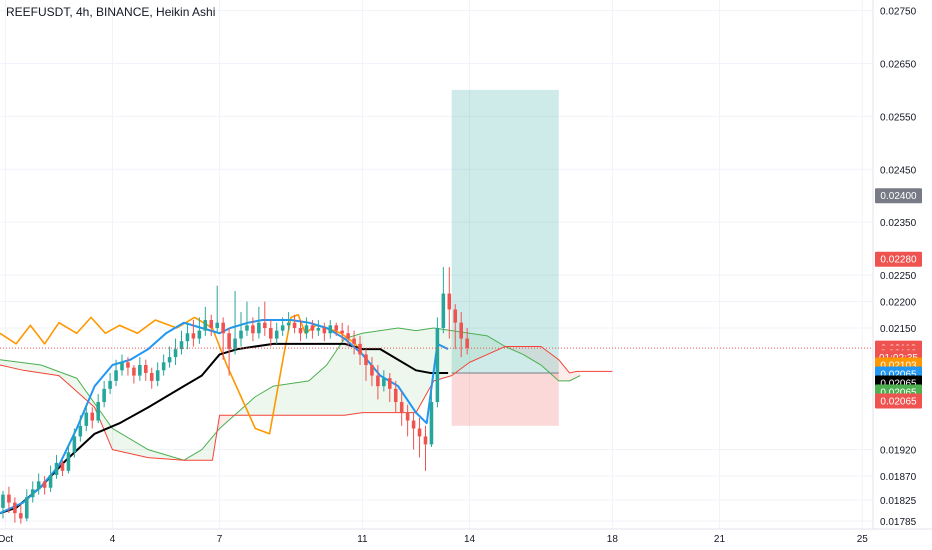 The width and height of the screenshot is (932, 550). I want to click on chart-title: REEFUSDT, 4h, BINANCE, Heikin Ashi, so click(111, 12).